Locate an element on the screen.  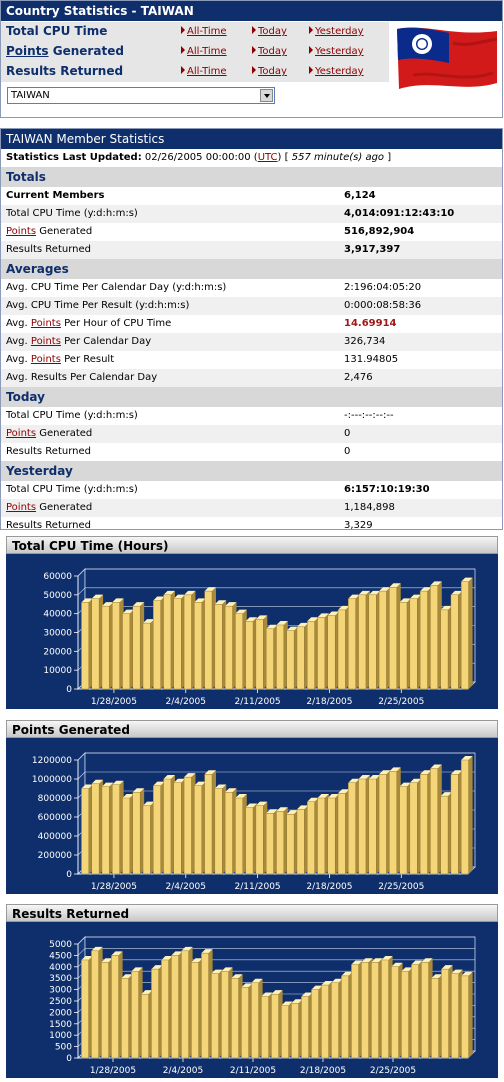
stat-label-text: Per Hour of CPU Time is located at coordinates (116, 323).